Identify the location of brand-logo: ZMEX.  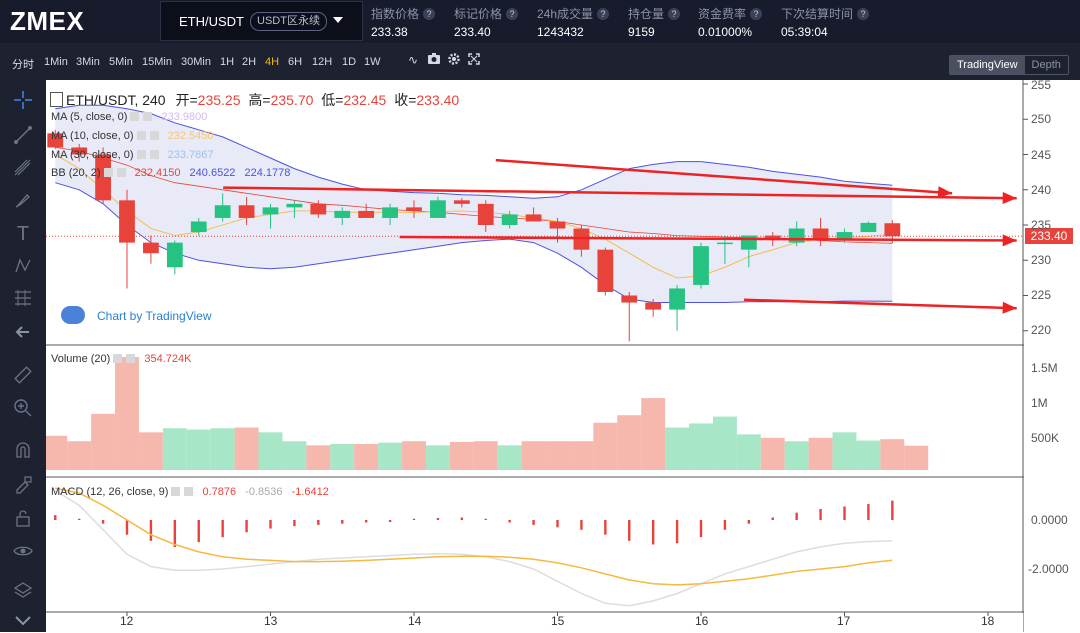
(47, 21).